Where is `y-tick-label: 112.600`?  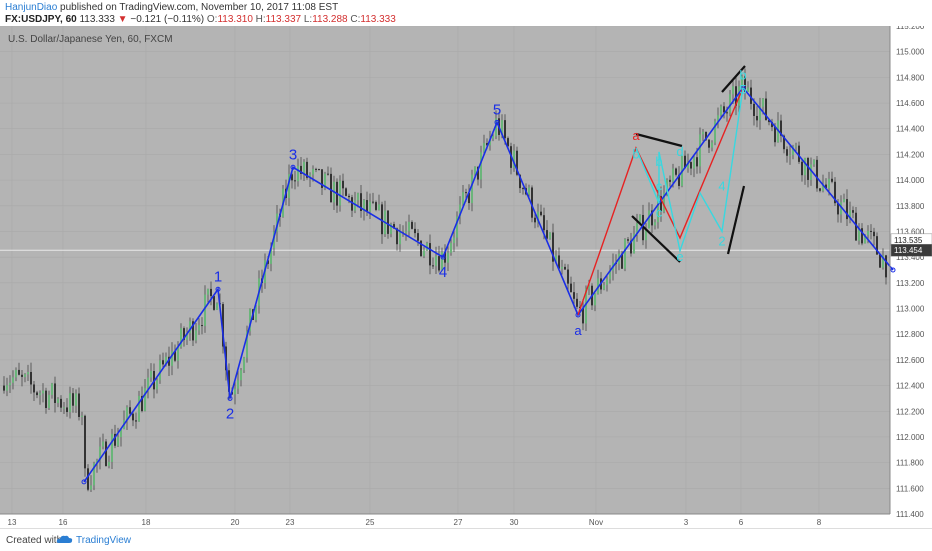
y-tick-label: 112.600 is located at coordinates (910, 360).